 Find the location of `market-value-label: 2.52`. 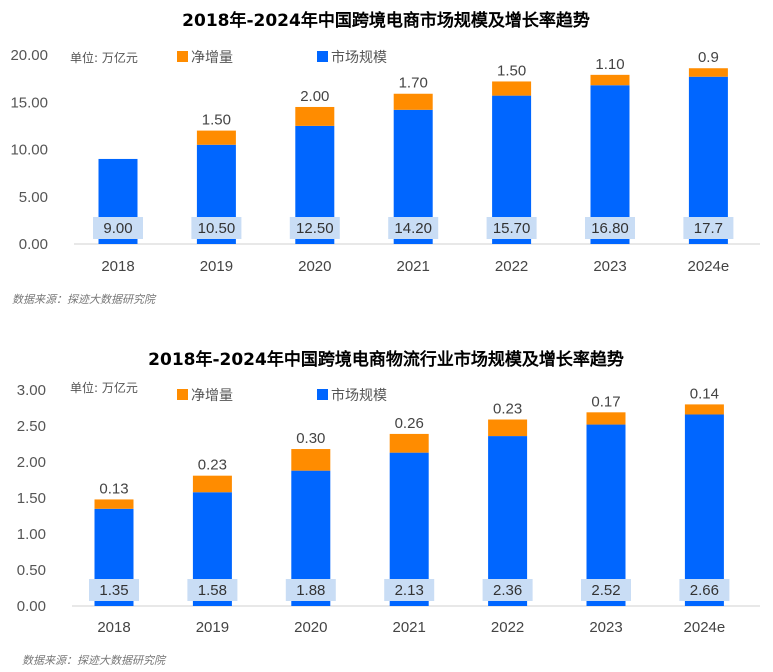

market-value-label: 2.52 is located at coordinates (605, 590).